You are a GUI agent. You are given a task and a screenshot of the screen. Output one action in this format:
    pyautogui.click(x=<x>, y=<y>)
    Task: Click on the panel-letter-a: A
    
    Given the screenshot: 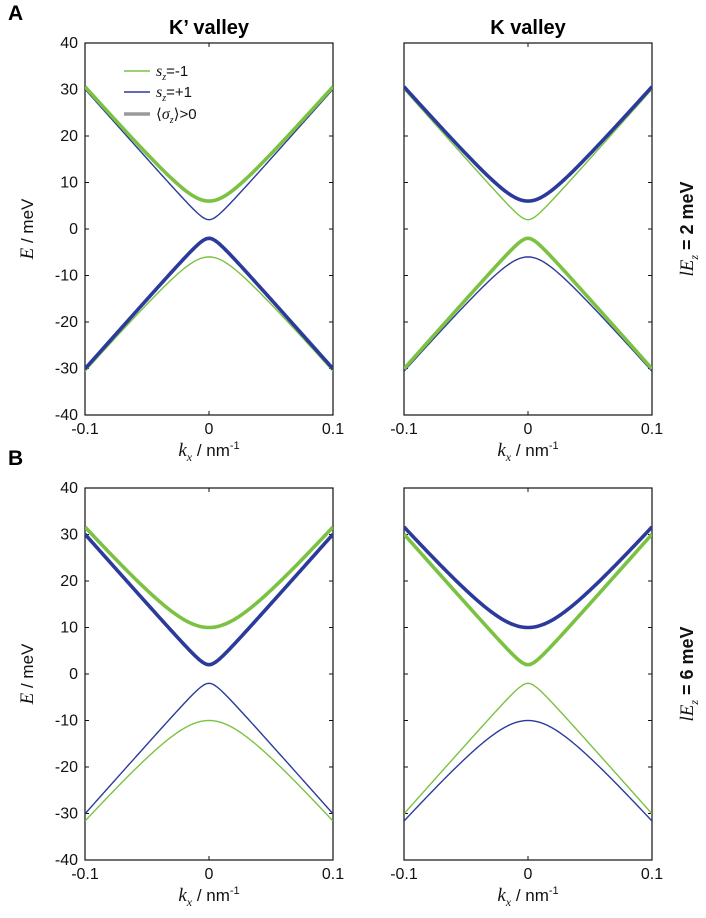 What is the action you would take?
    pyautogui.click(x=15, y=13)
    